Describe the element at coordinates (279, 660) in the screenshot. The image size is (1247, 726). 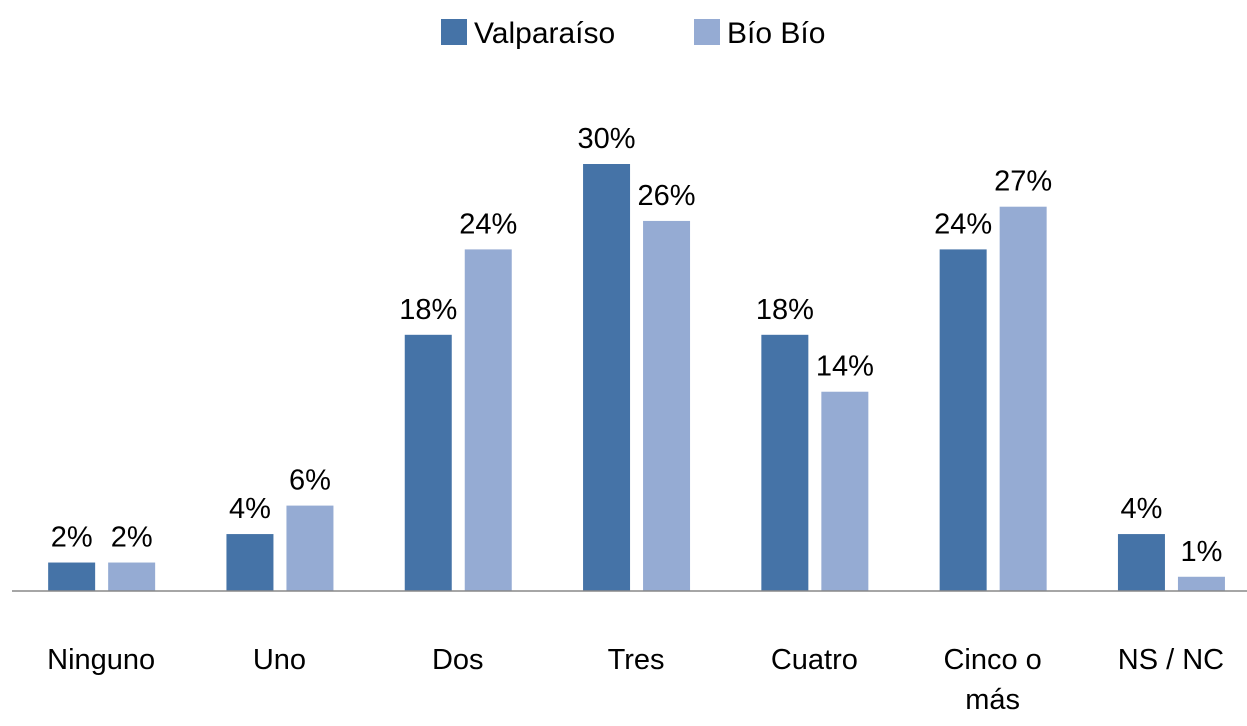
I see `x-tick-label: Uno` at that location.